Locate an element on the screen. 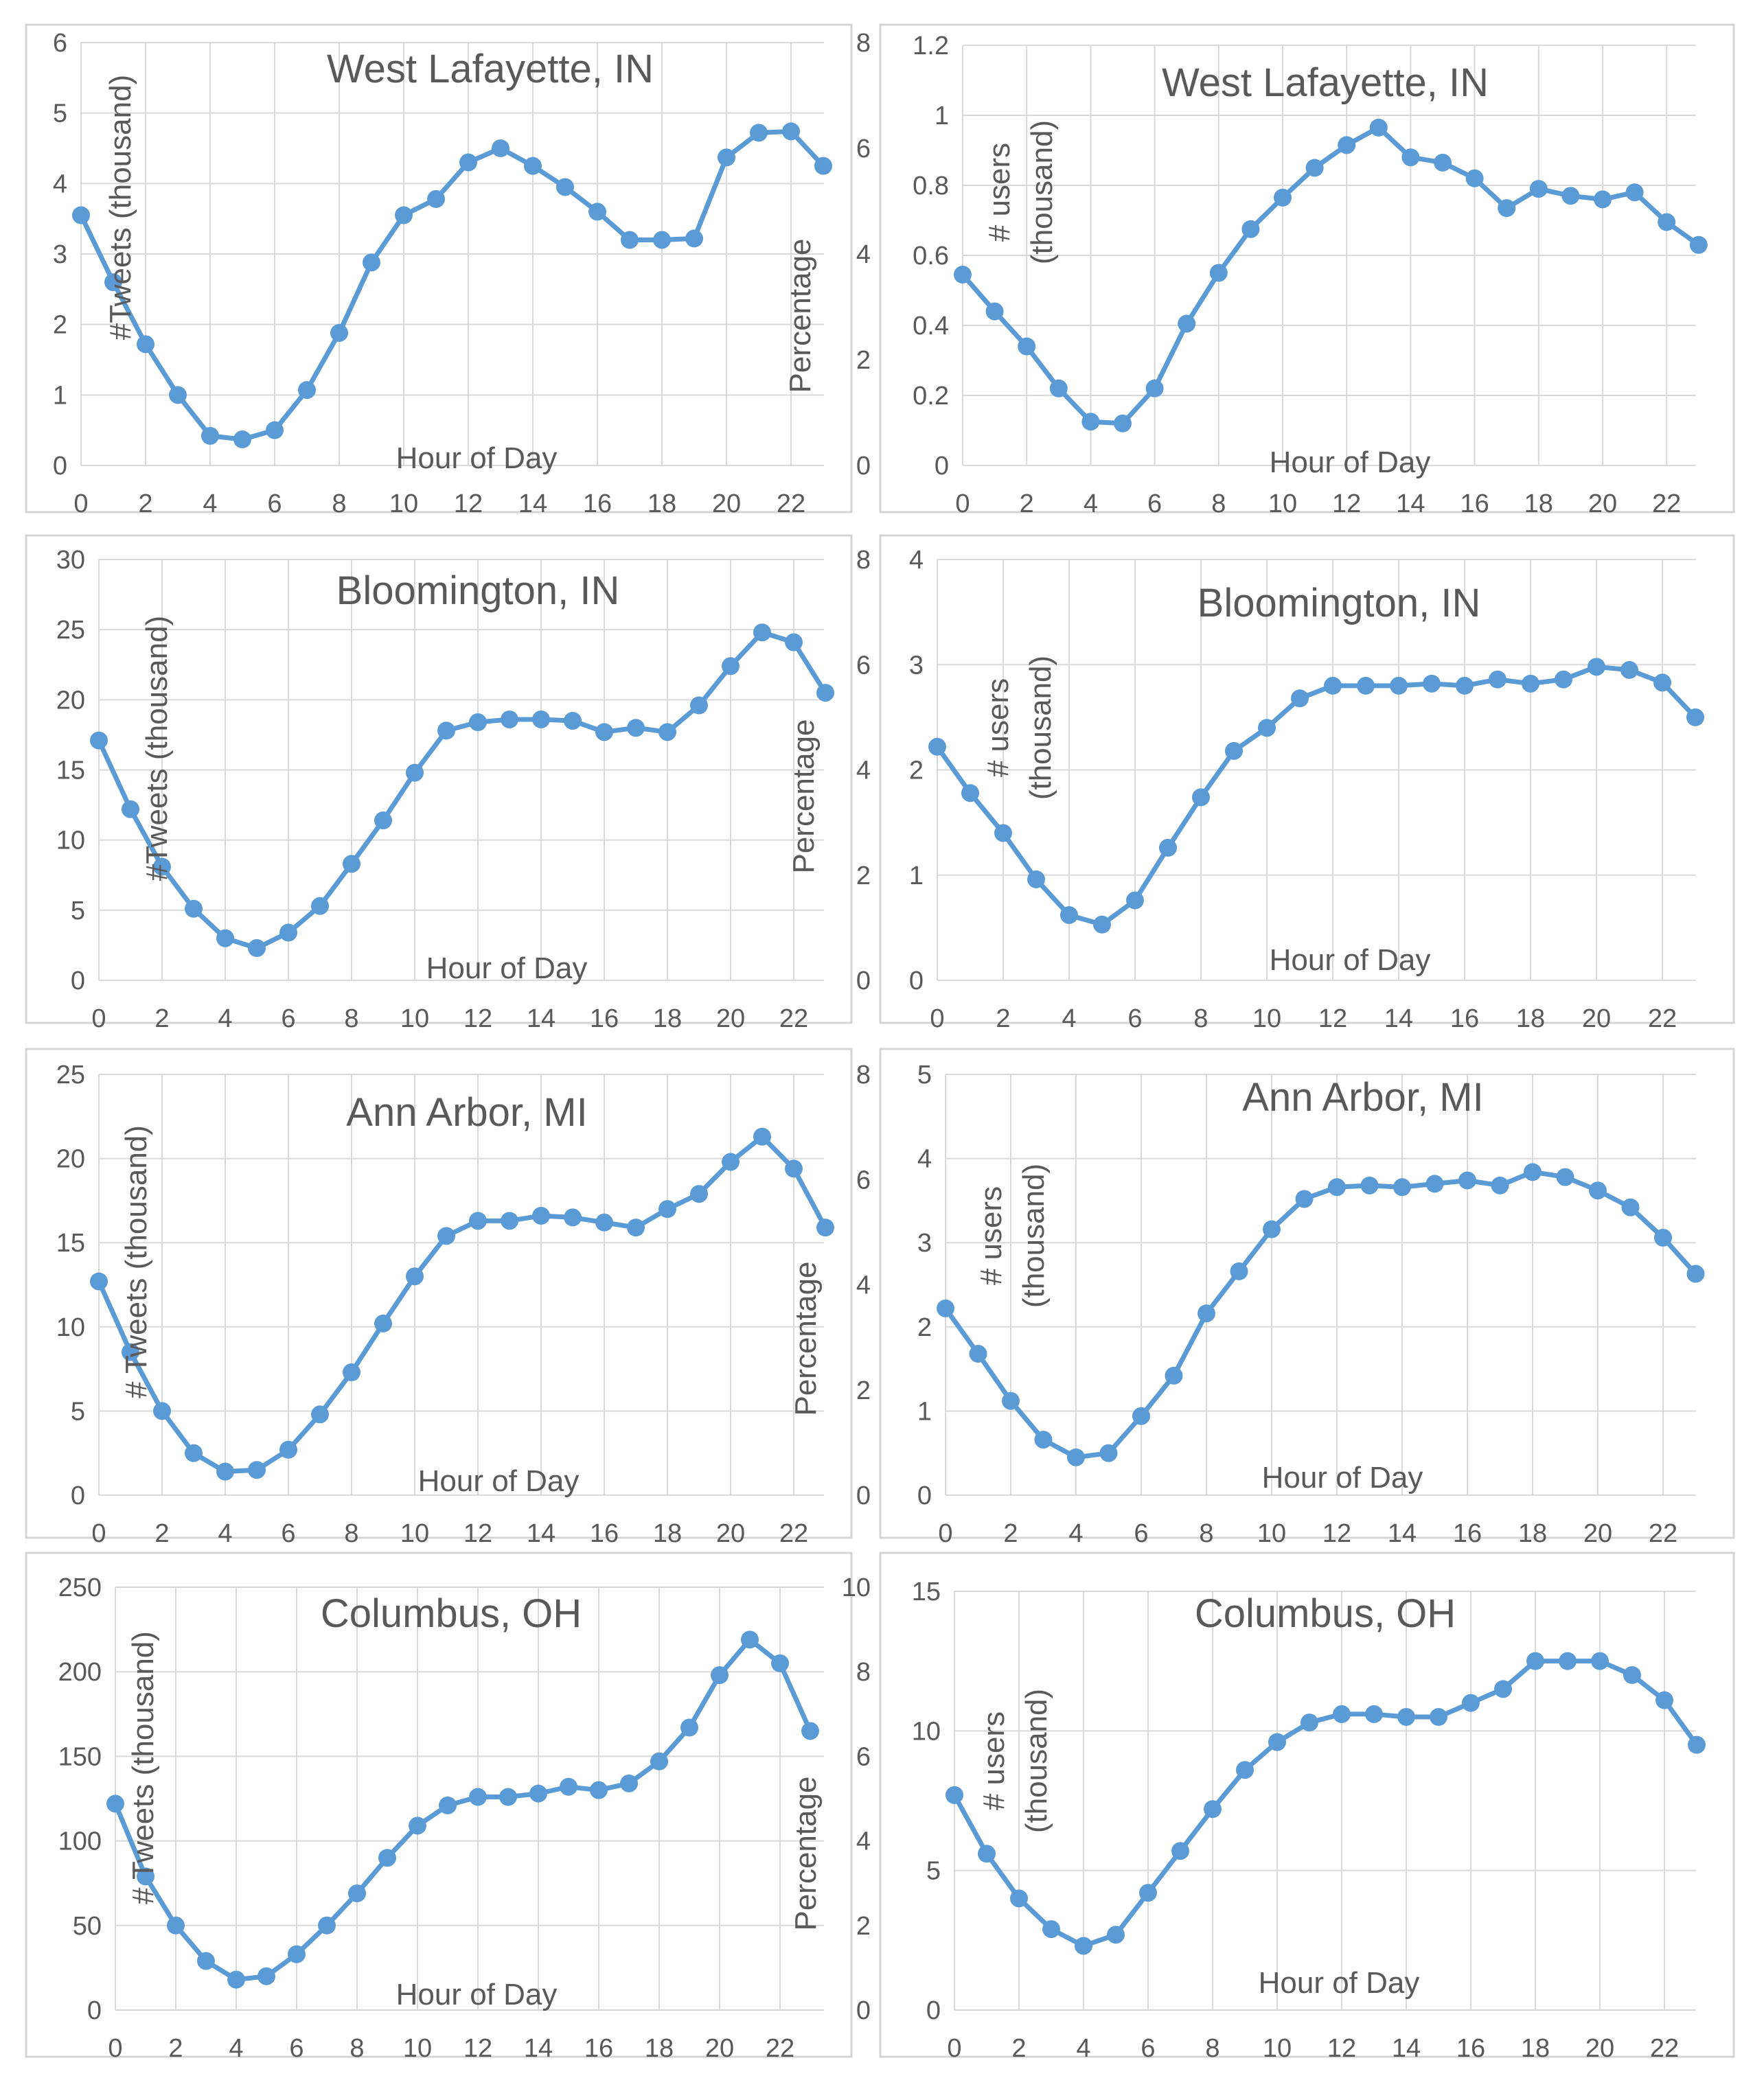  y-tick-label: 25 is located at coordinates (70, 630).